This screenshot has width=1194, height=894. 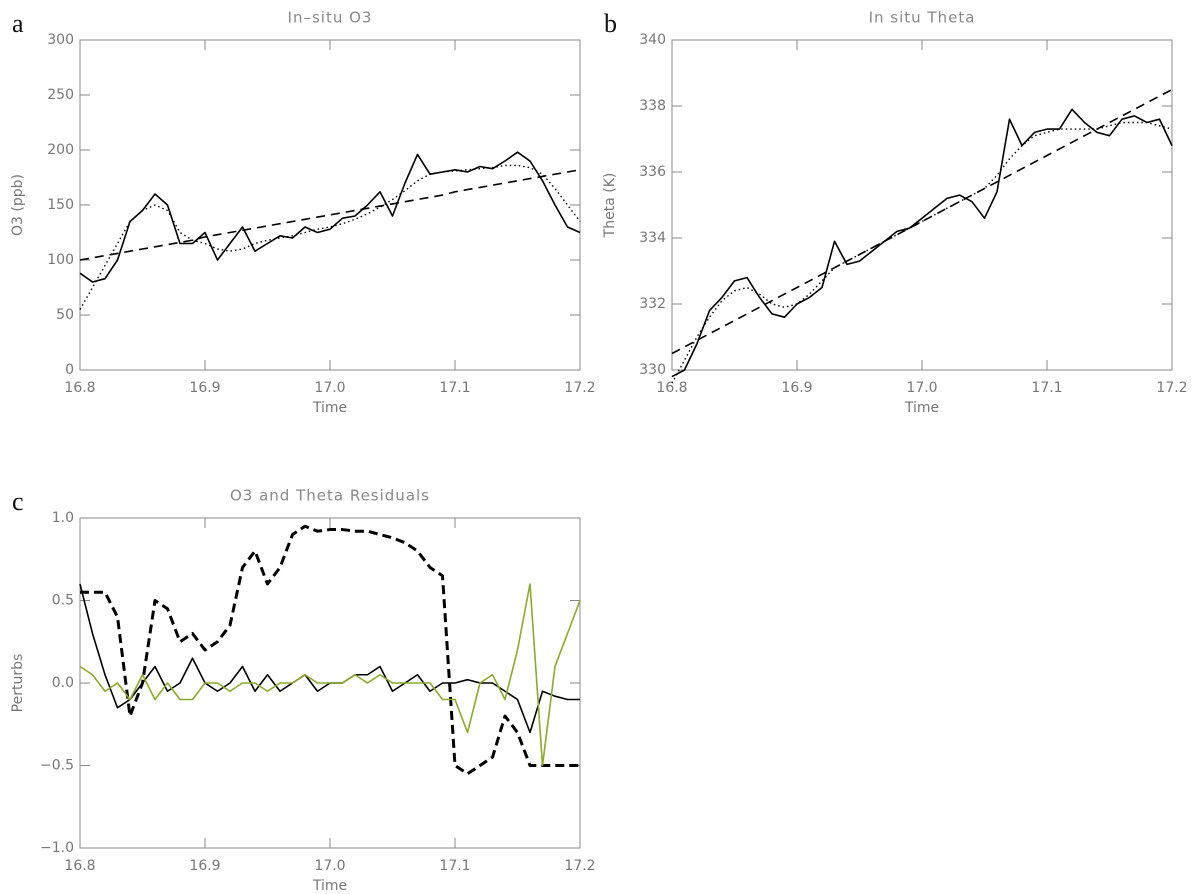 I want to click on y-tick-label: 150, so click(x=60, y=205).